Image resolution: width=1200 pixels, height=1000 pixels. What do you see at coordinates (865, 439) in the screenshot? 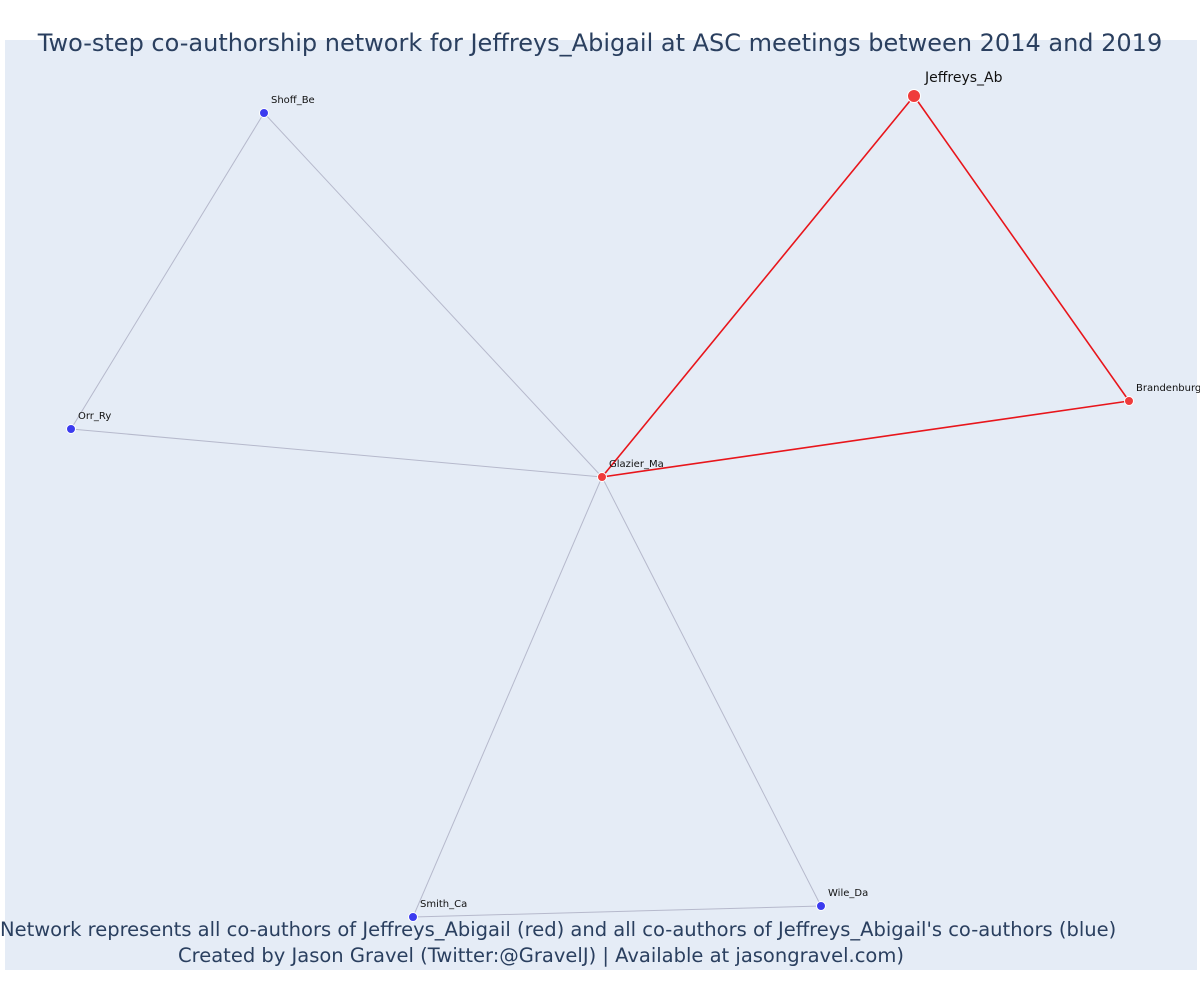
I see `edge-glazier-ma-brandenburg` at bounding box center [865, 439].